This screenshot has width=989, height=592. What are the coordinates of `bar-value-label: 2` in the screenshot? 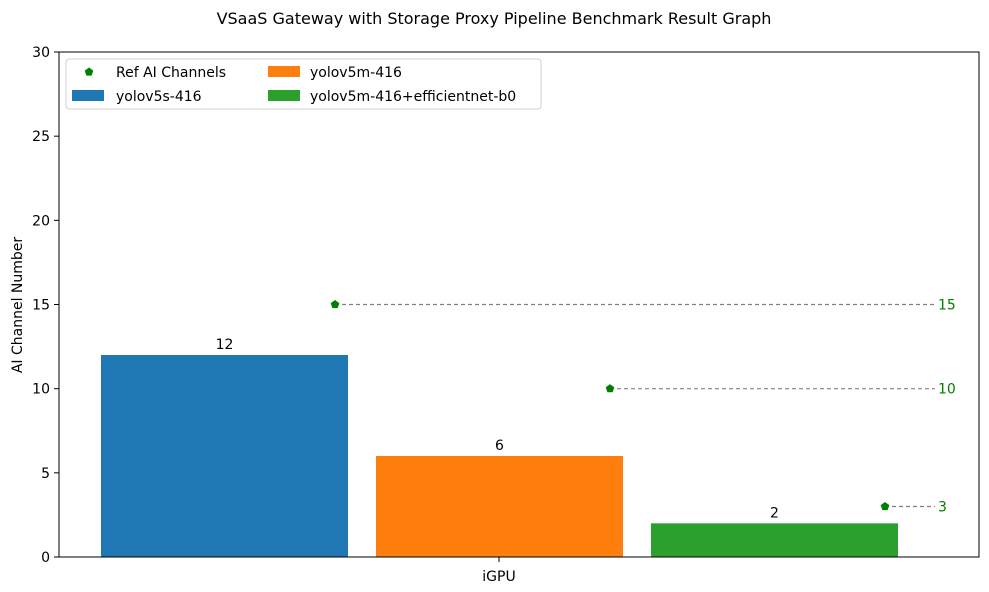 It's located at (774, 513).